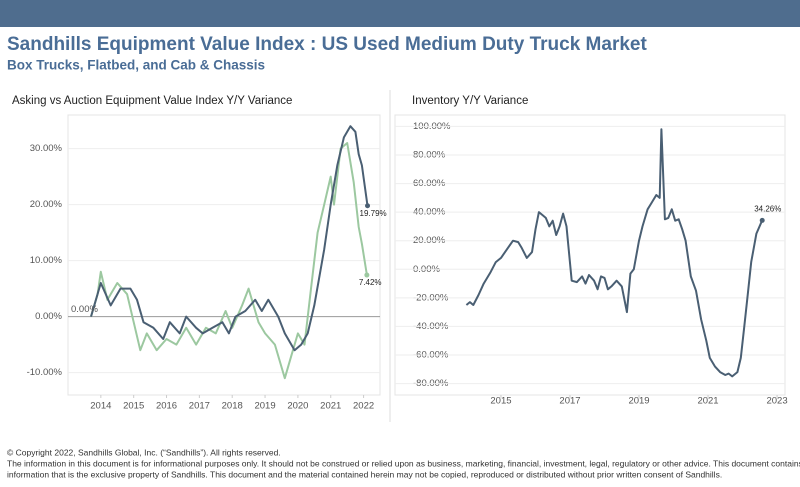 This screenshot has width=800, height=487. Describe the element at coordinates (100, 406) in the screenshot. I see `x-tick-label: 2014` at that location.